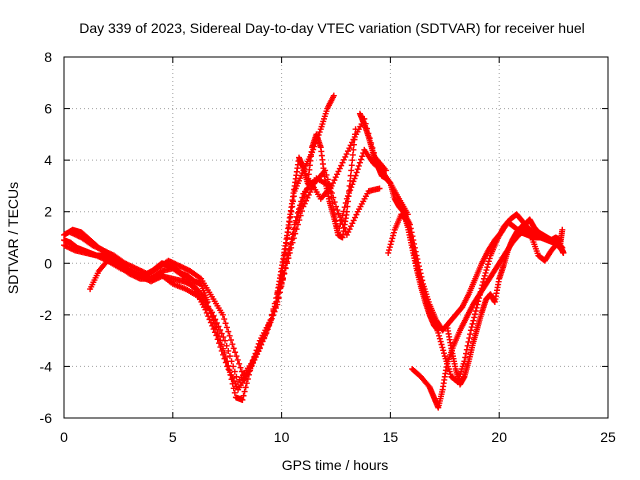  What do you see at coordinates (48, 57) in the screenshot?
I see `y-tick-label: 8` at bounding box center [48, 57].